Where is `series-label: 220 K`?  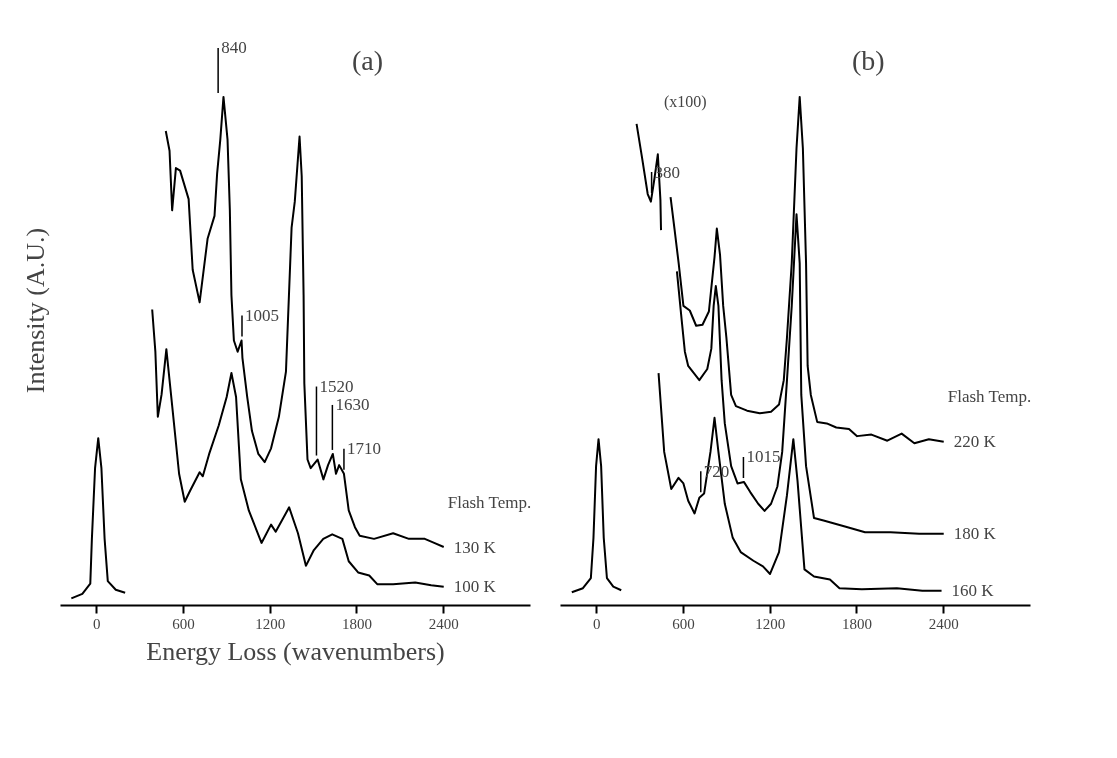
series-label: 220 K is located at coordinates (975, 442).